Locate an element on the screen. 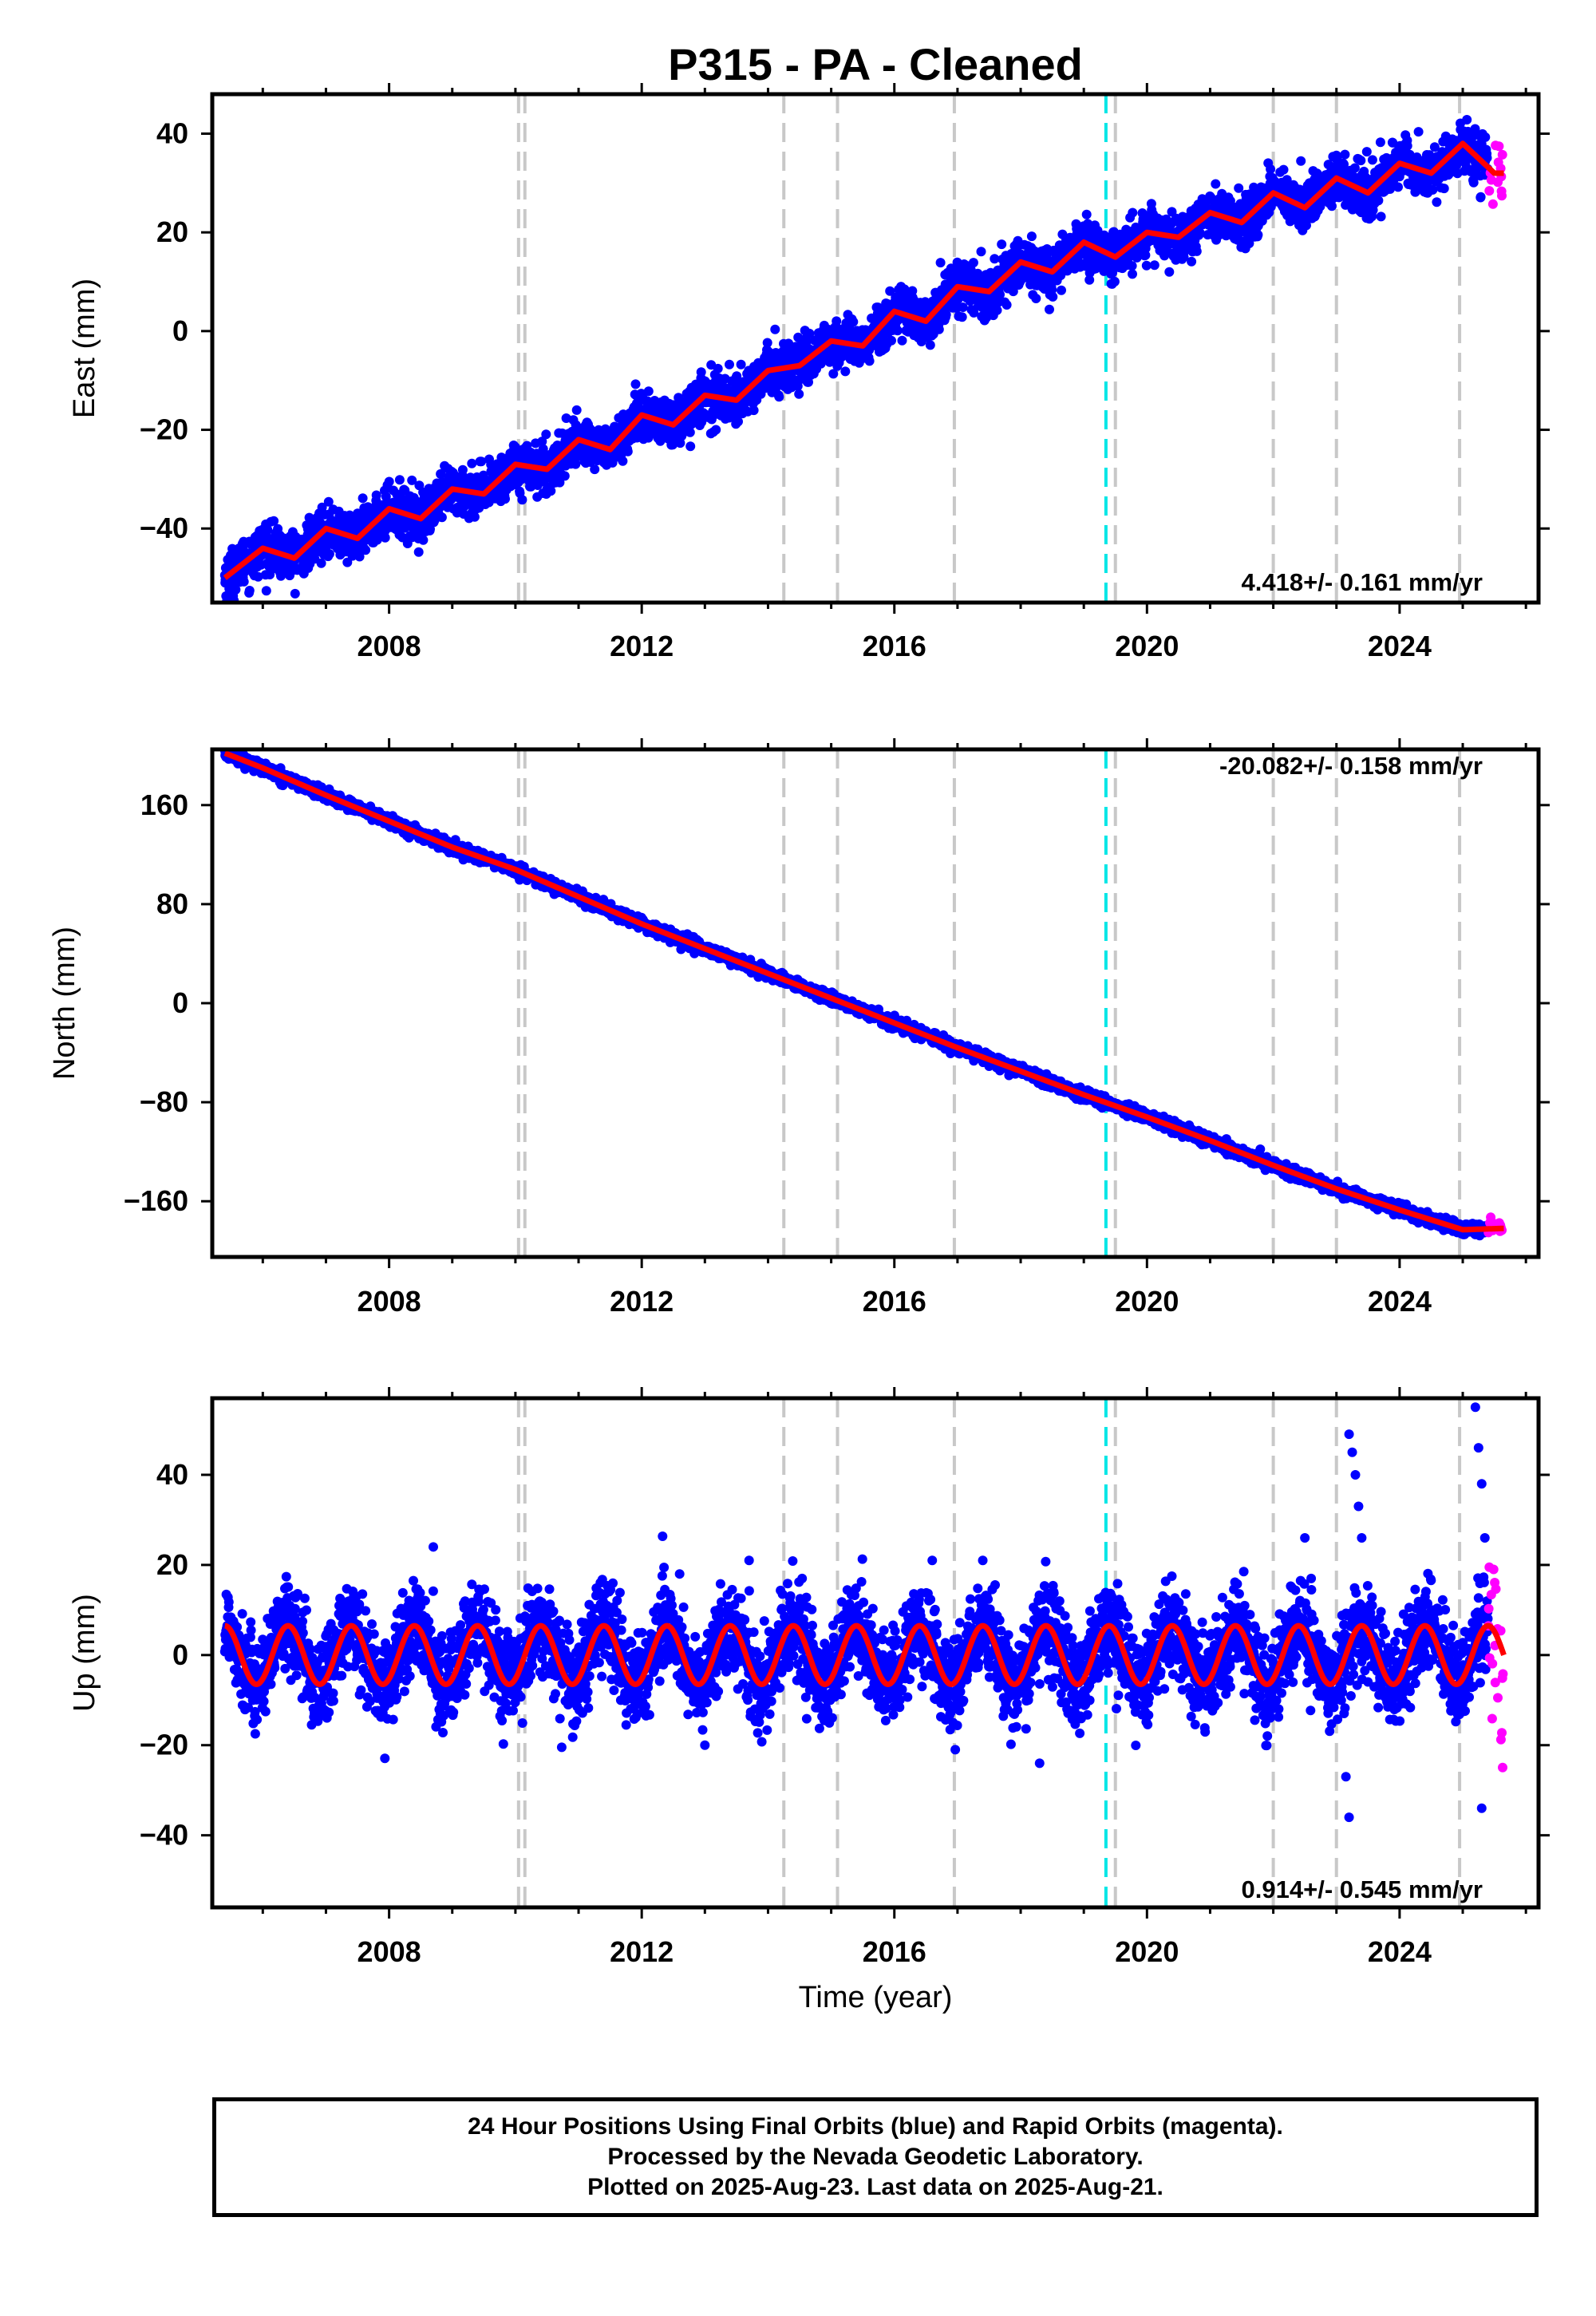 The width and height of the screenshot is (1596, 2316). rate-annotation: 4.418+/- 0.161 mm/yr is located at coordinates (1362, 582).